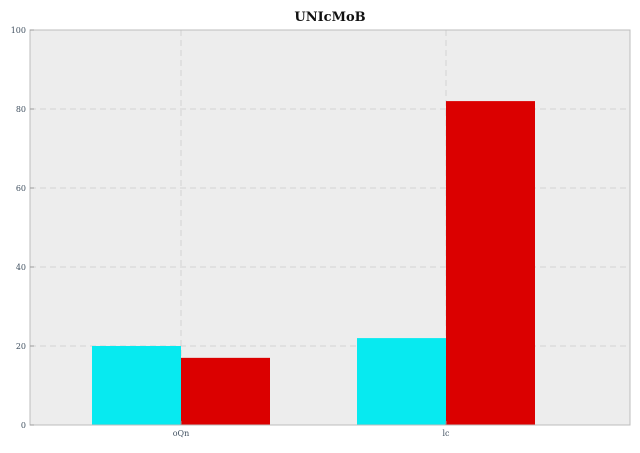  I want to click on y-tick-label: 100, so click(18, 30).